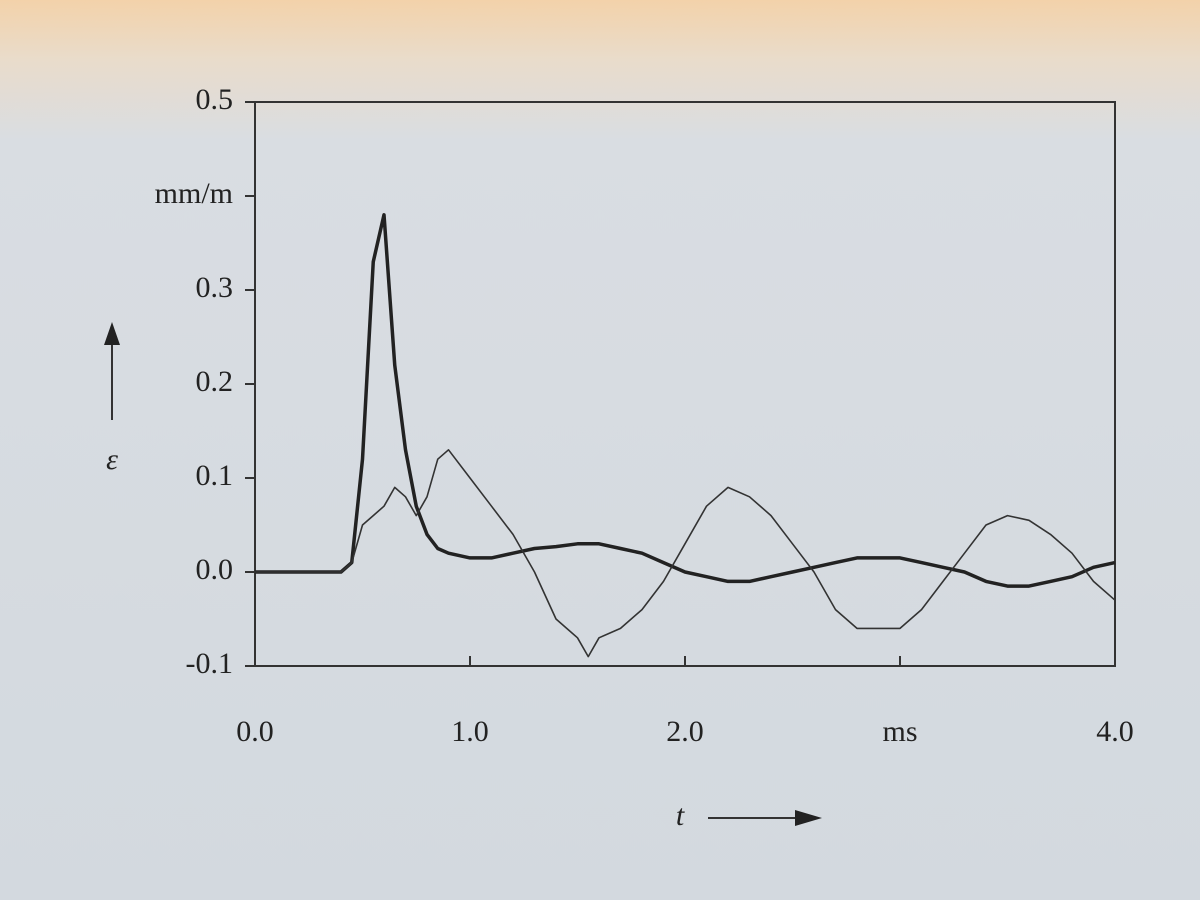 Image resolution: width=1200 pixels, height=900 pixels. Describe the element at coordinates (210, 663) in the screenshot. I see `y-tick-label: -0.1` at that location.